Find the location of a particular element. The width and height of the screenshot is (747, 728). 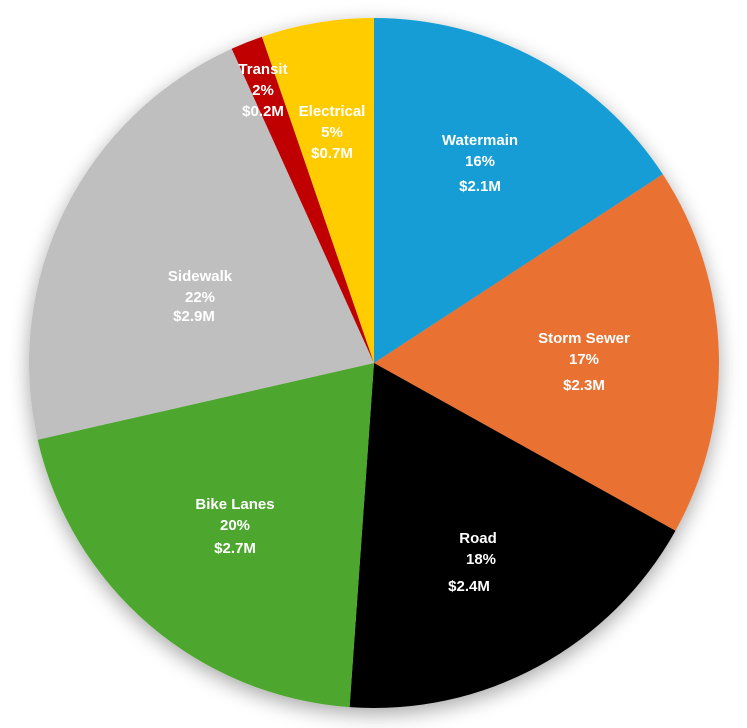

slice-label-name: Bike Lanes is located at coordinates (235, 504).